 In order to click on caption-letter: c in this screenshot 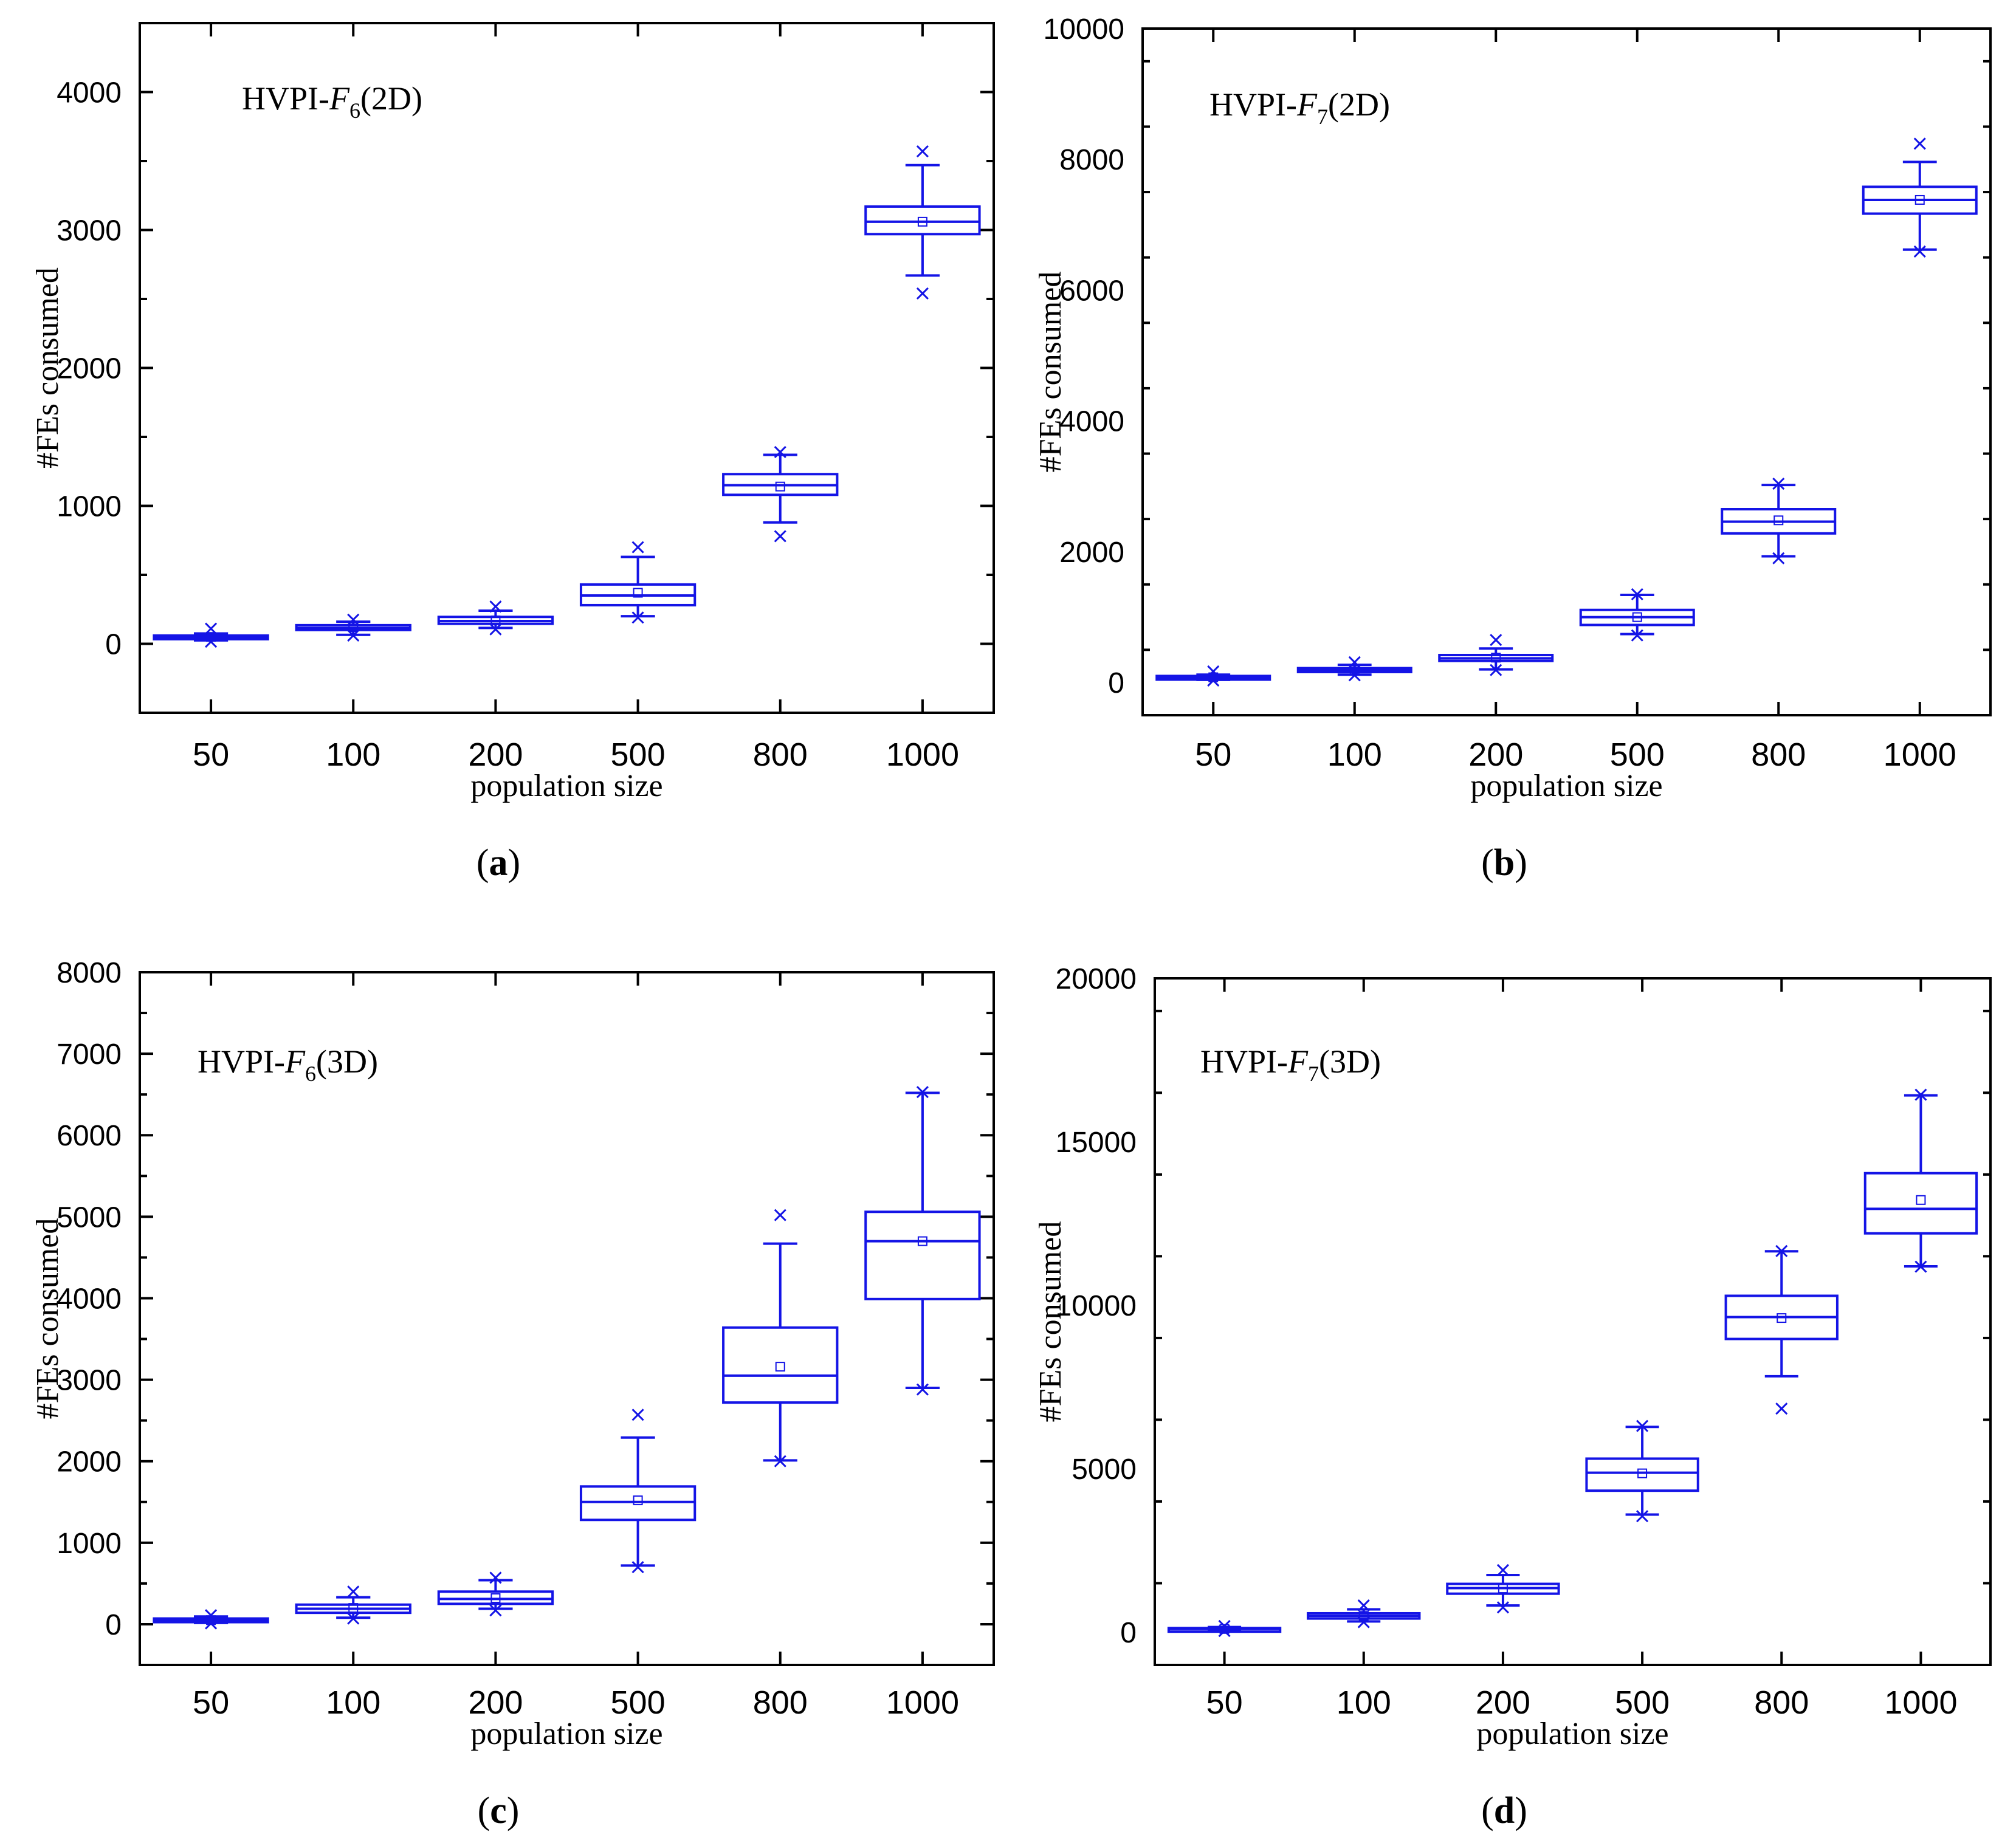, I will do `click(498, 1810)`.